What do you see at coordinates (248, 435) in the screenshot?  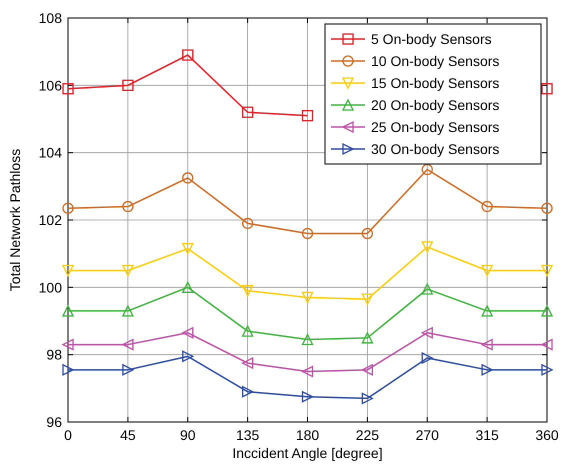 I see `x-tick-label: 135` at bounding box center [248, 435].